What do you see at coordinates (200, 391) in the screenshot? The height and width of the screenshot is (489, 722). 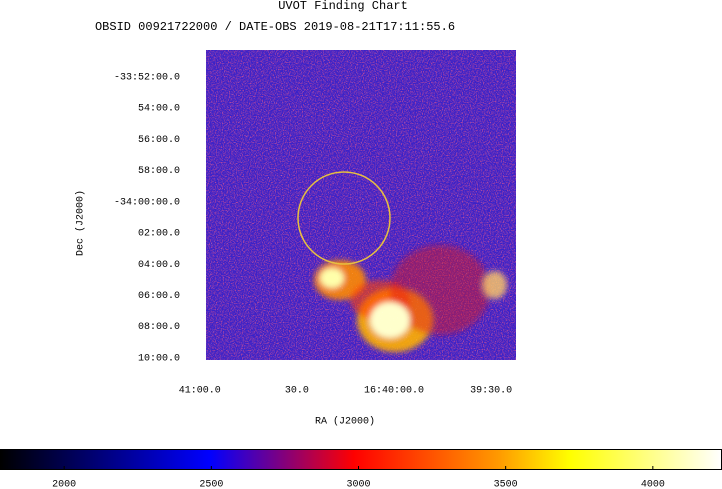 I see `x-tick-label: 41:00.0` at bounding box center [200, 391].